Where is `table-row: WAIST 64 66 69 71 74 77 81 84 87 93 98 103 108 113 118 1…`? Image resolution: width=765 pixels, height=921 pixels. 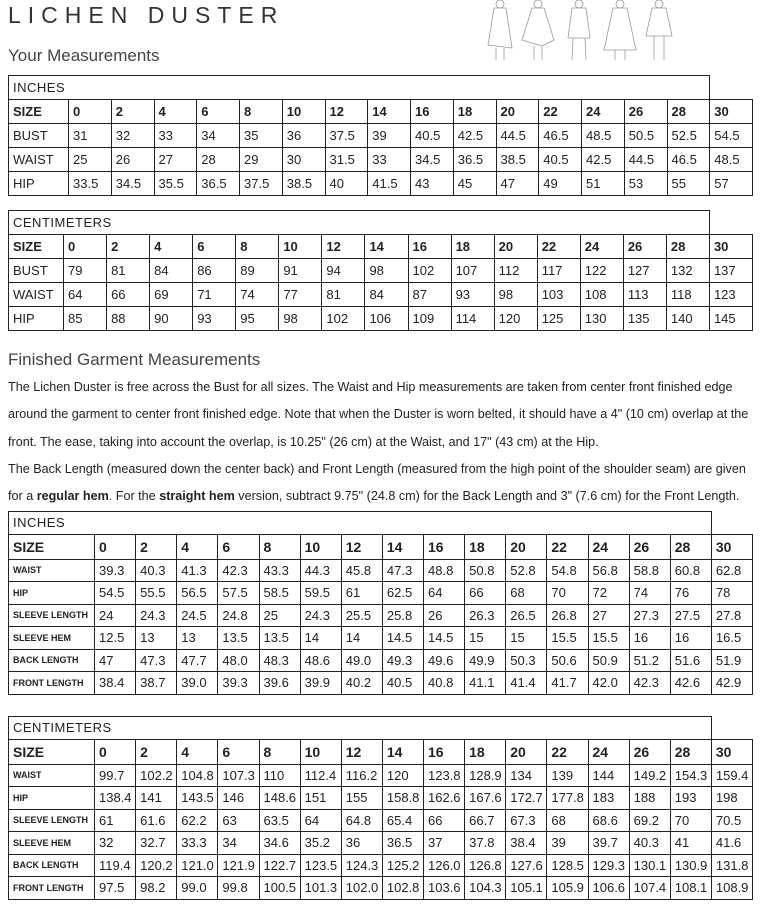
table-row: WAIST 64 66 69 71 74 77 81 84 87 93 98 103 108 113 118 1… is located at coordinates (381, 294).